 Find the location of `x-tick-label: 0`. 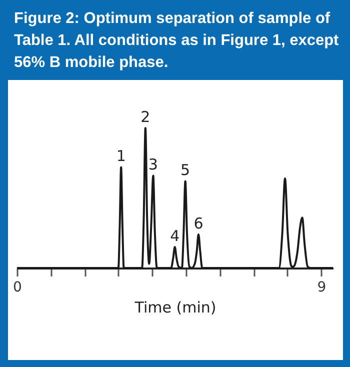

x-tick-label: 0 is located at coordinates (17, 288).